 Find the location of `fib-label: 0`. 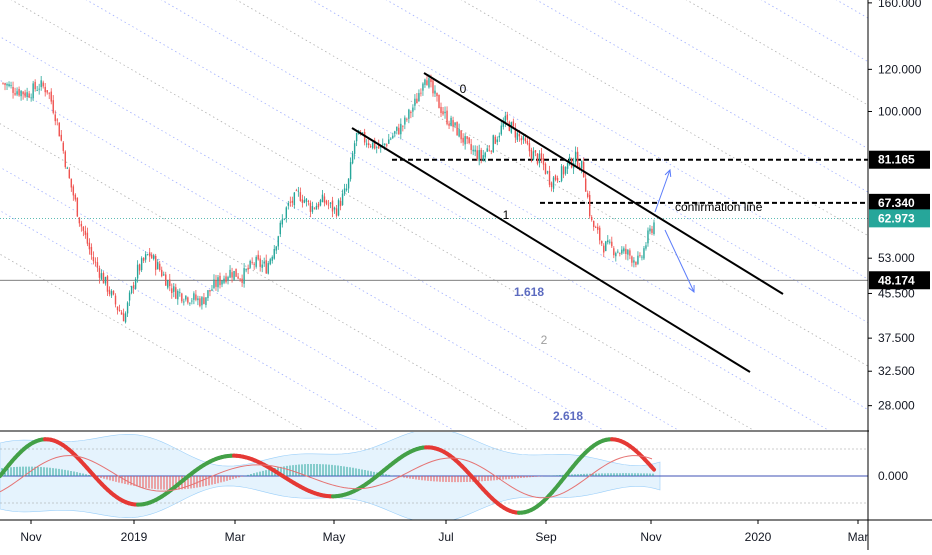

fib-label: 0 is located at coordinates (463, 89).